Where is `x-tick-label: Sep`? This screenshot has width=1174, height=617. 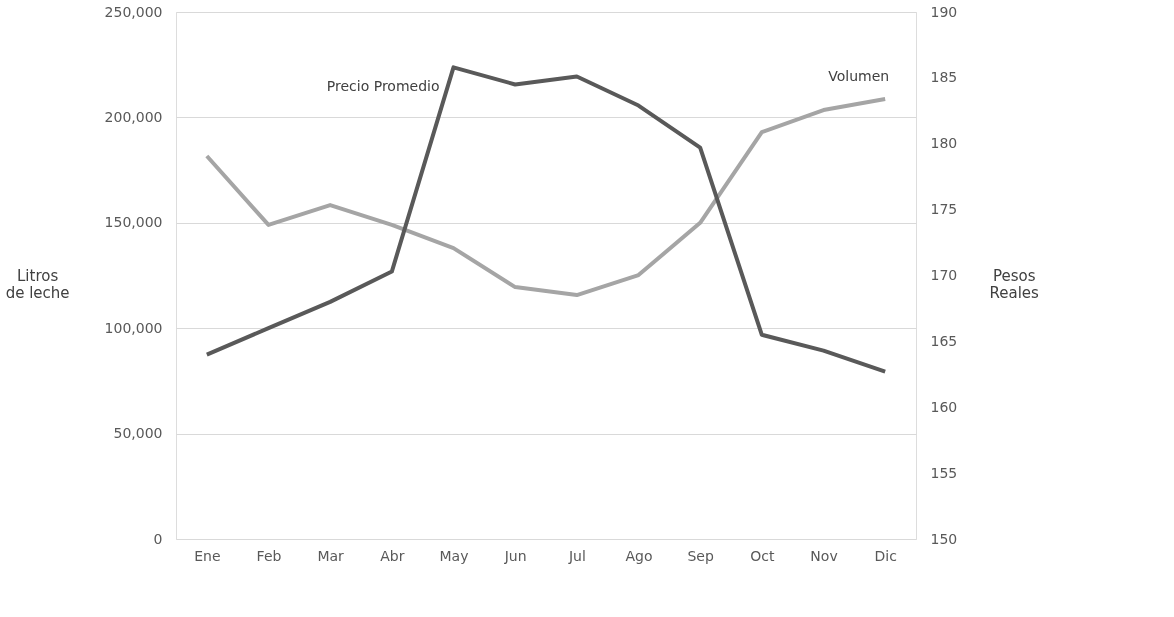 x-tick-label: Sep is located at coordinates (700, 555).